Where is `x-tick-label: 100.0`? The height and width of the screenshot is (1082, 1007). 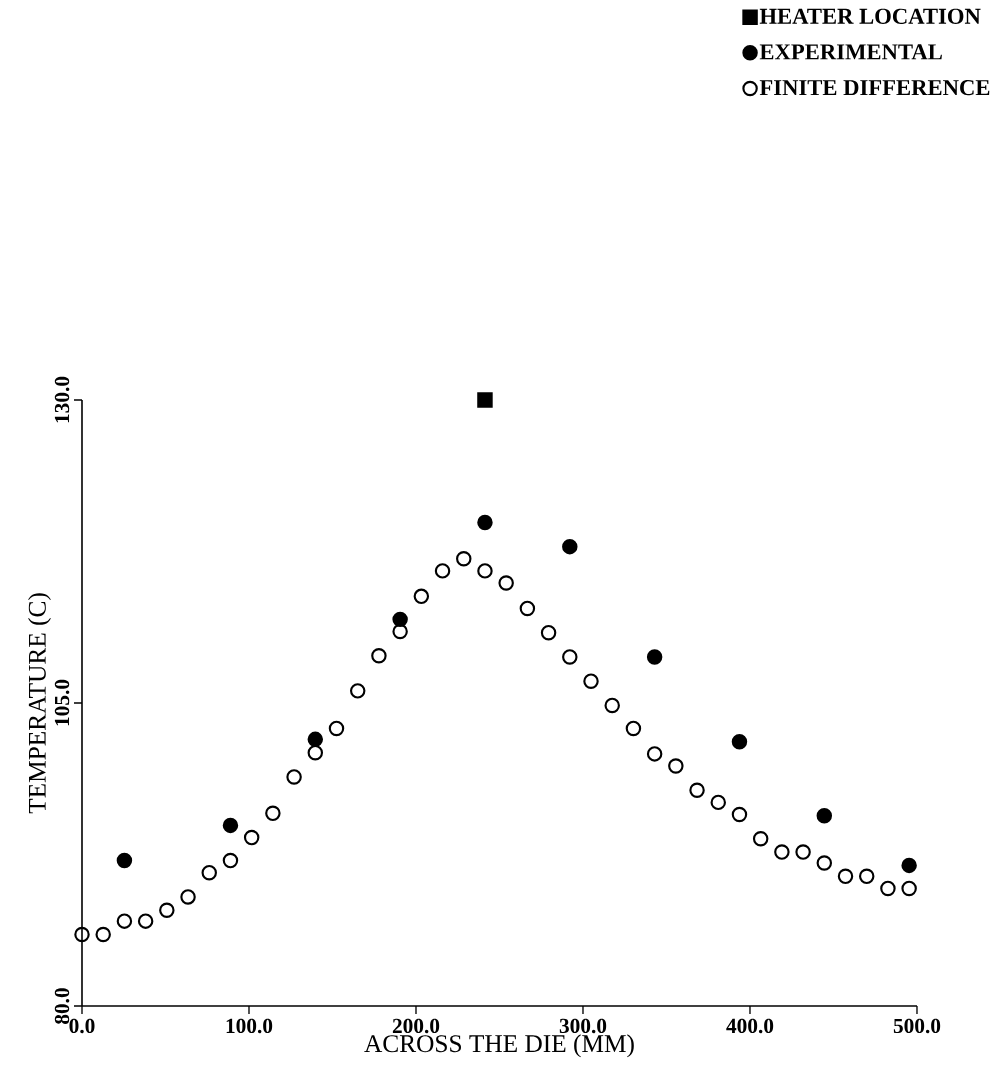 x-tick-label: 100.0 is located at coordinates (249, 1026).